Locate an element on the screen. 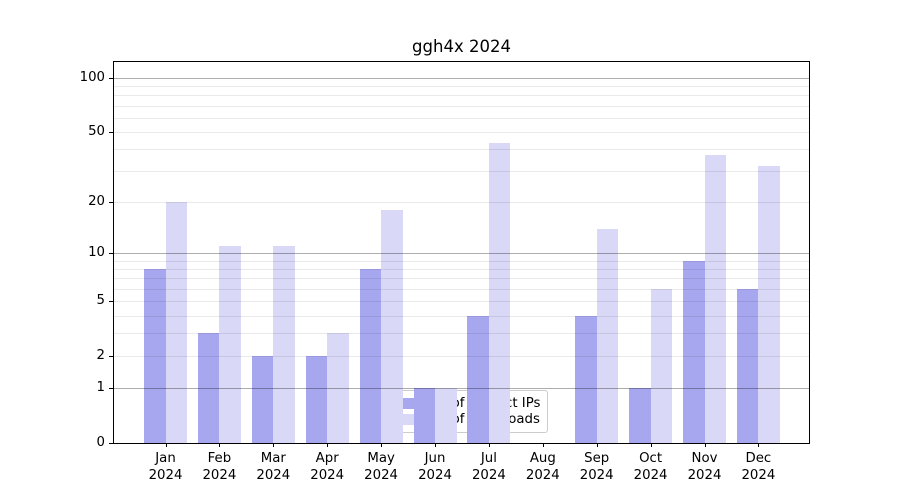 Image resolution: width=900 pixels, height=500 pixels. x-tick-label: Jun 2024 is located at coordinates (435, 467).